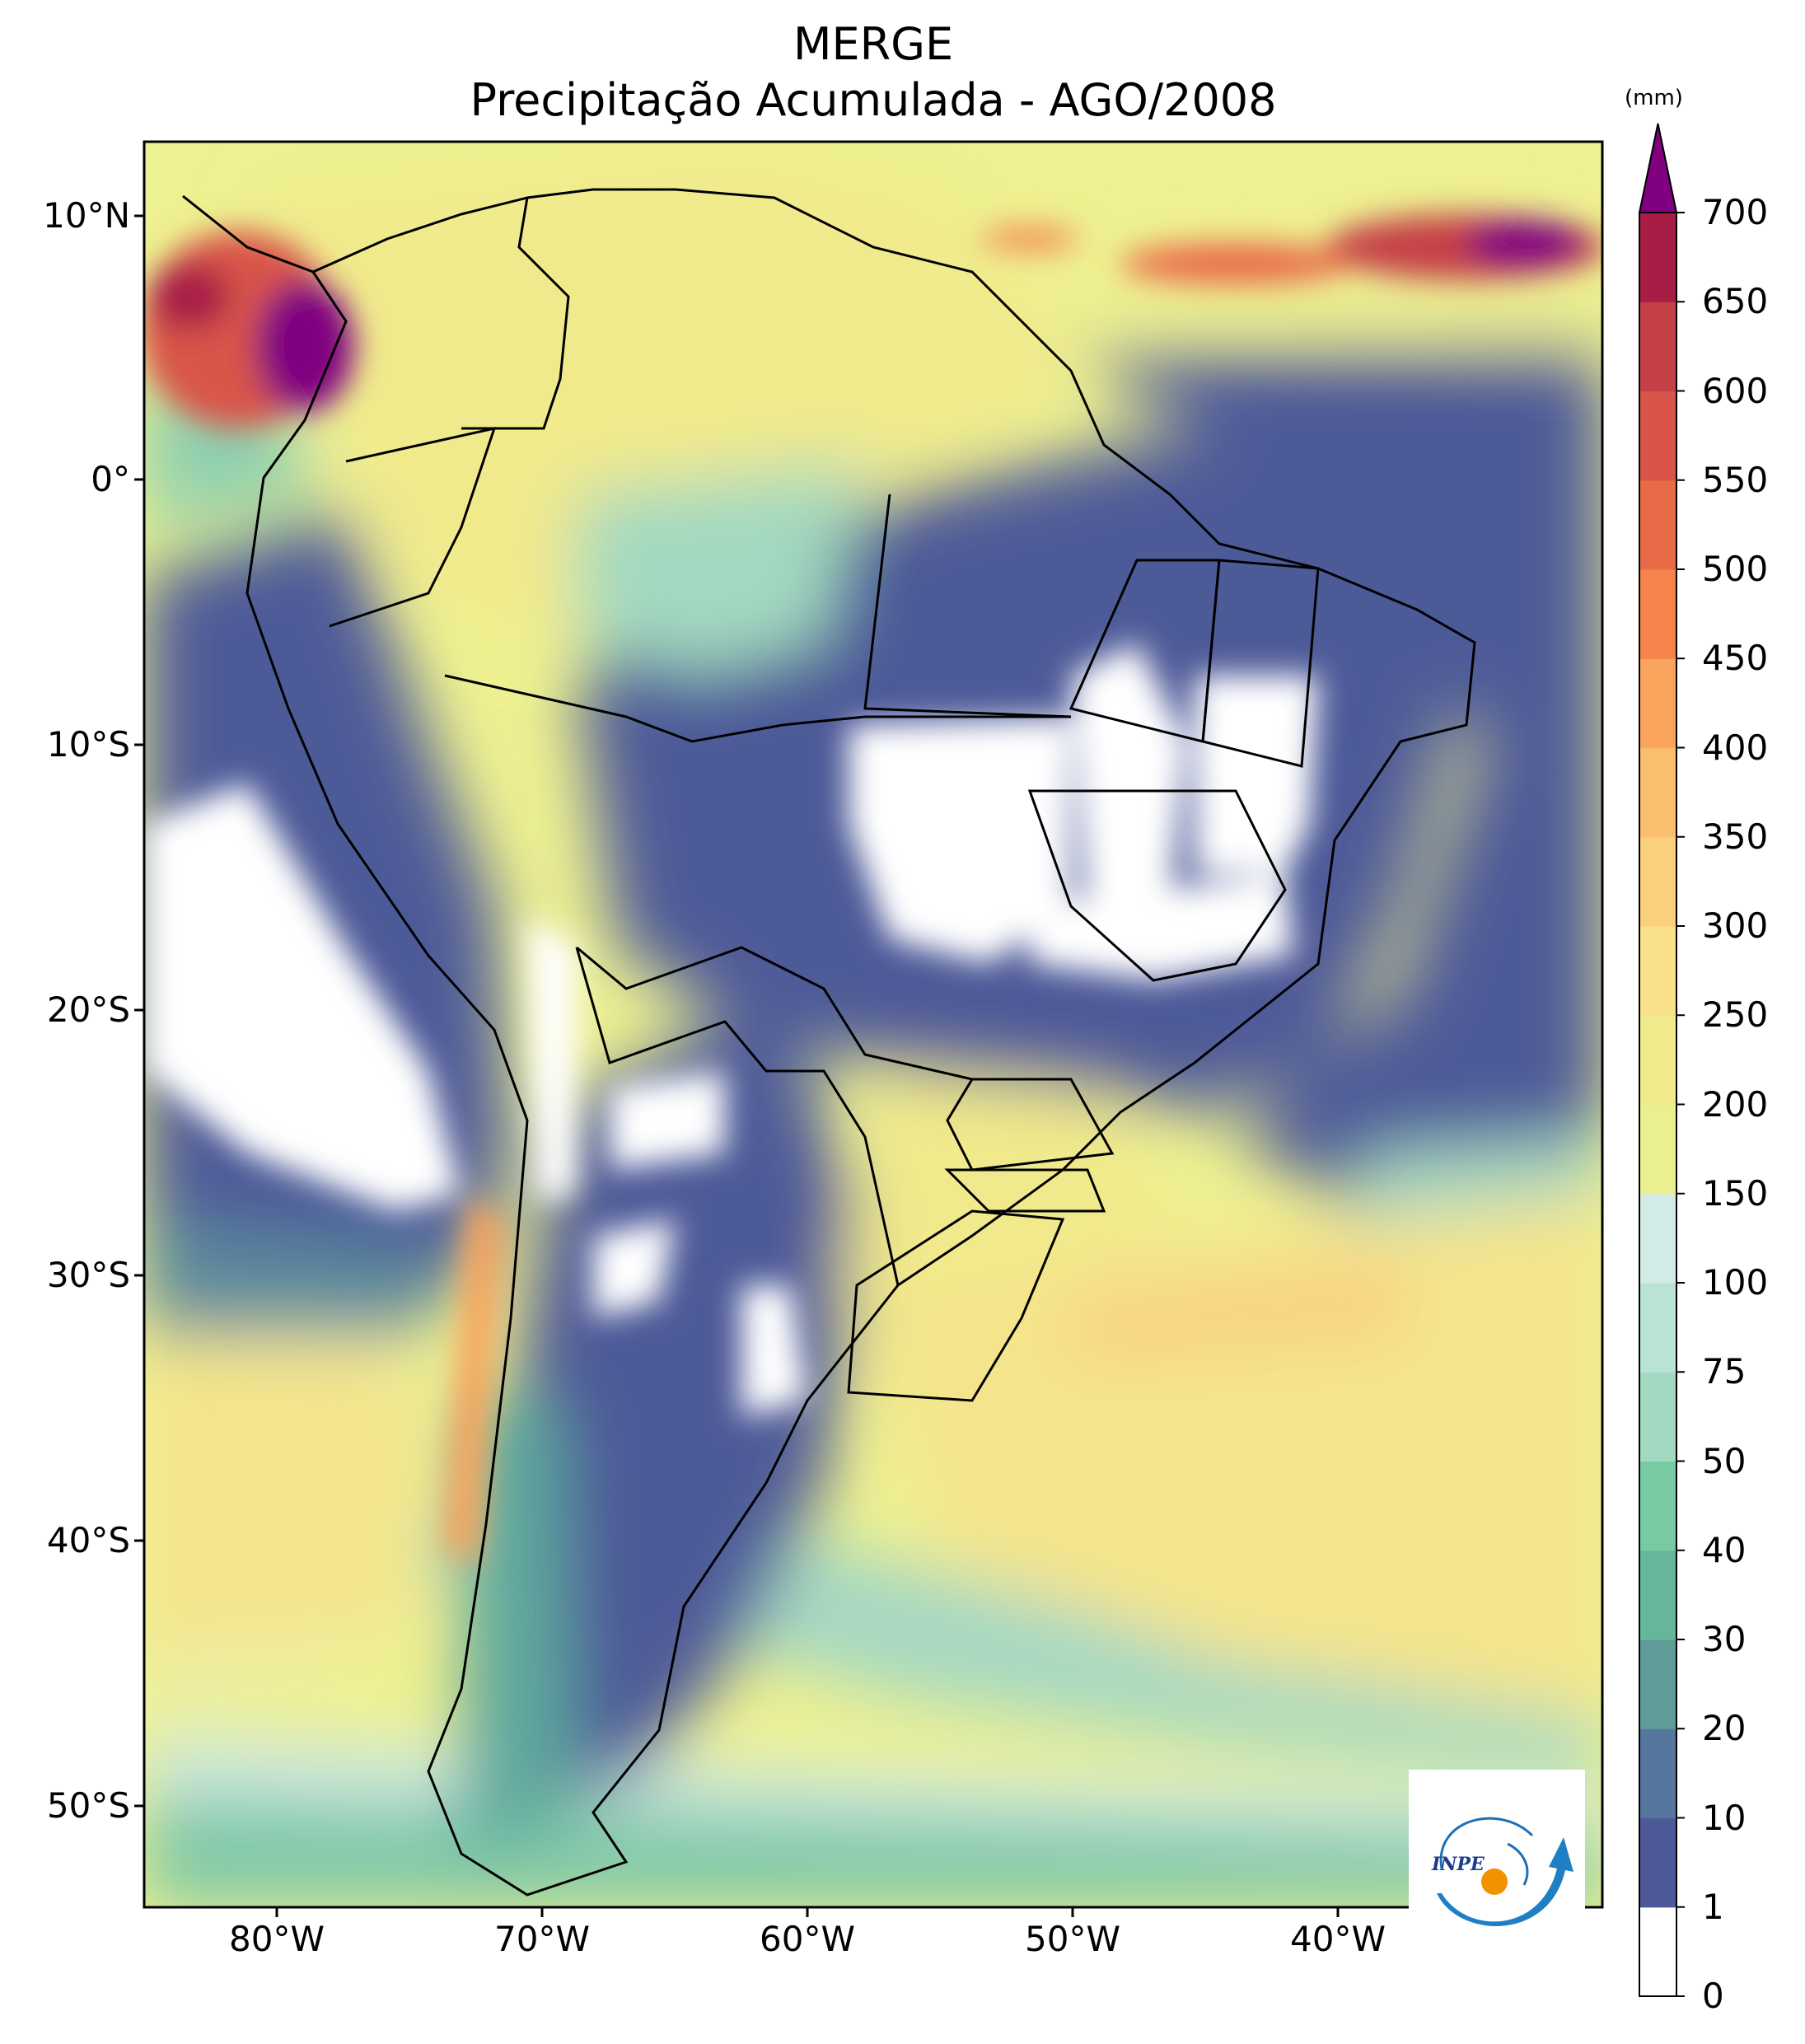 The width and height of the screenshot is (1805, 2044). What do you see at coordinates (1736, 1015) in the screenshot?
I see `colorbar-tick-label: 250` at bounding box center [1736, 1015].